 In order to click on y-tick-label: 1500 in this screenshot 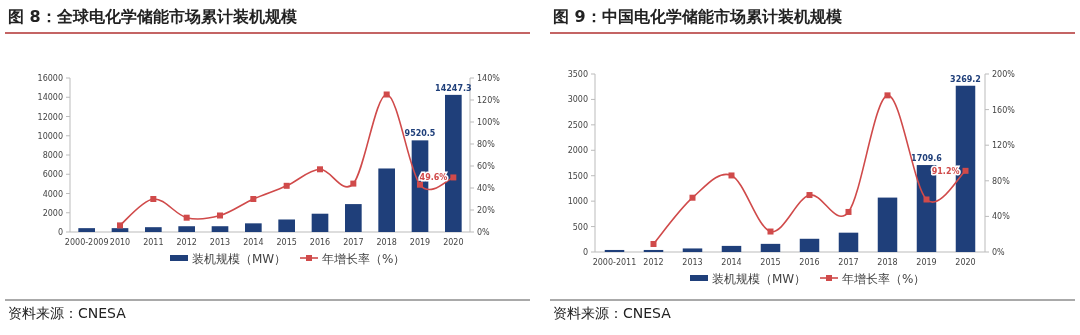, I will do `click(577, 176)`.